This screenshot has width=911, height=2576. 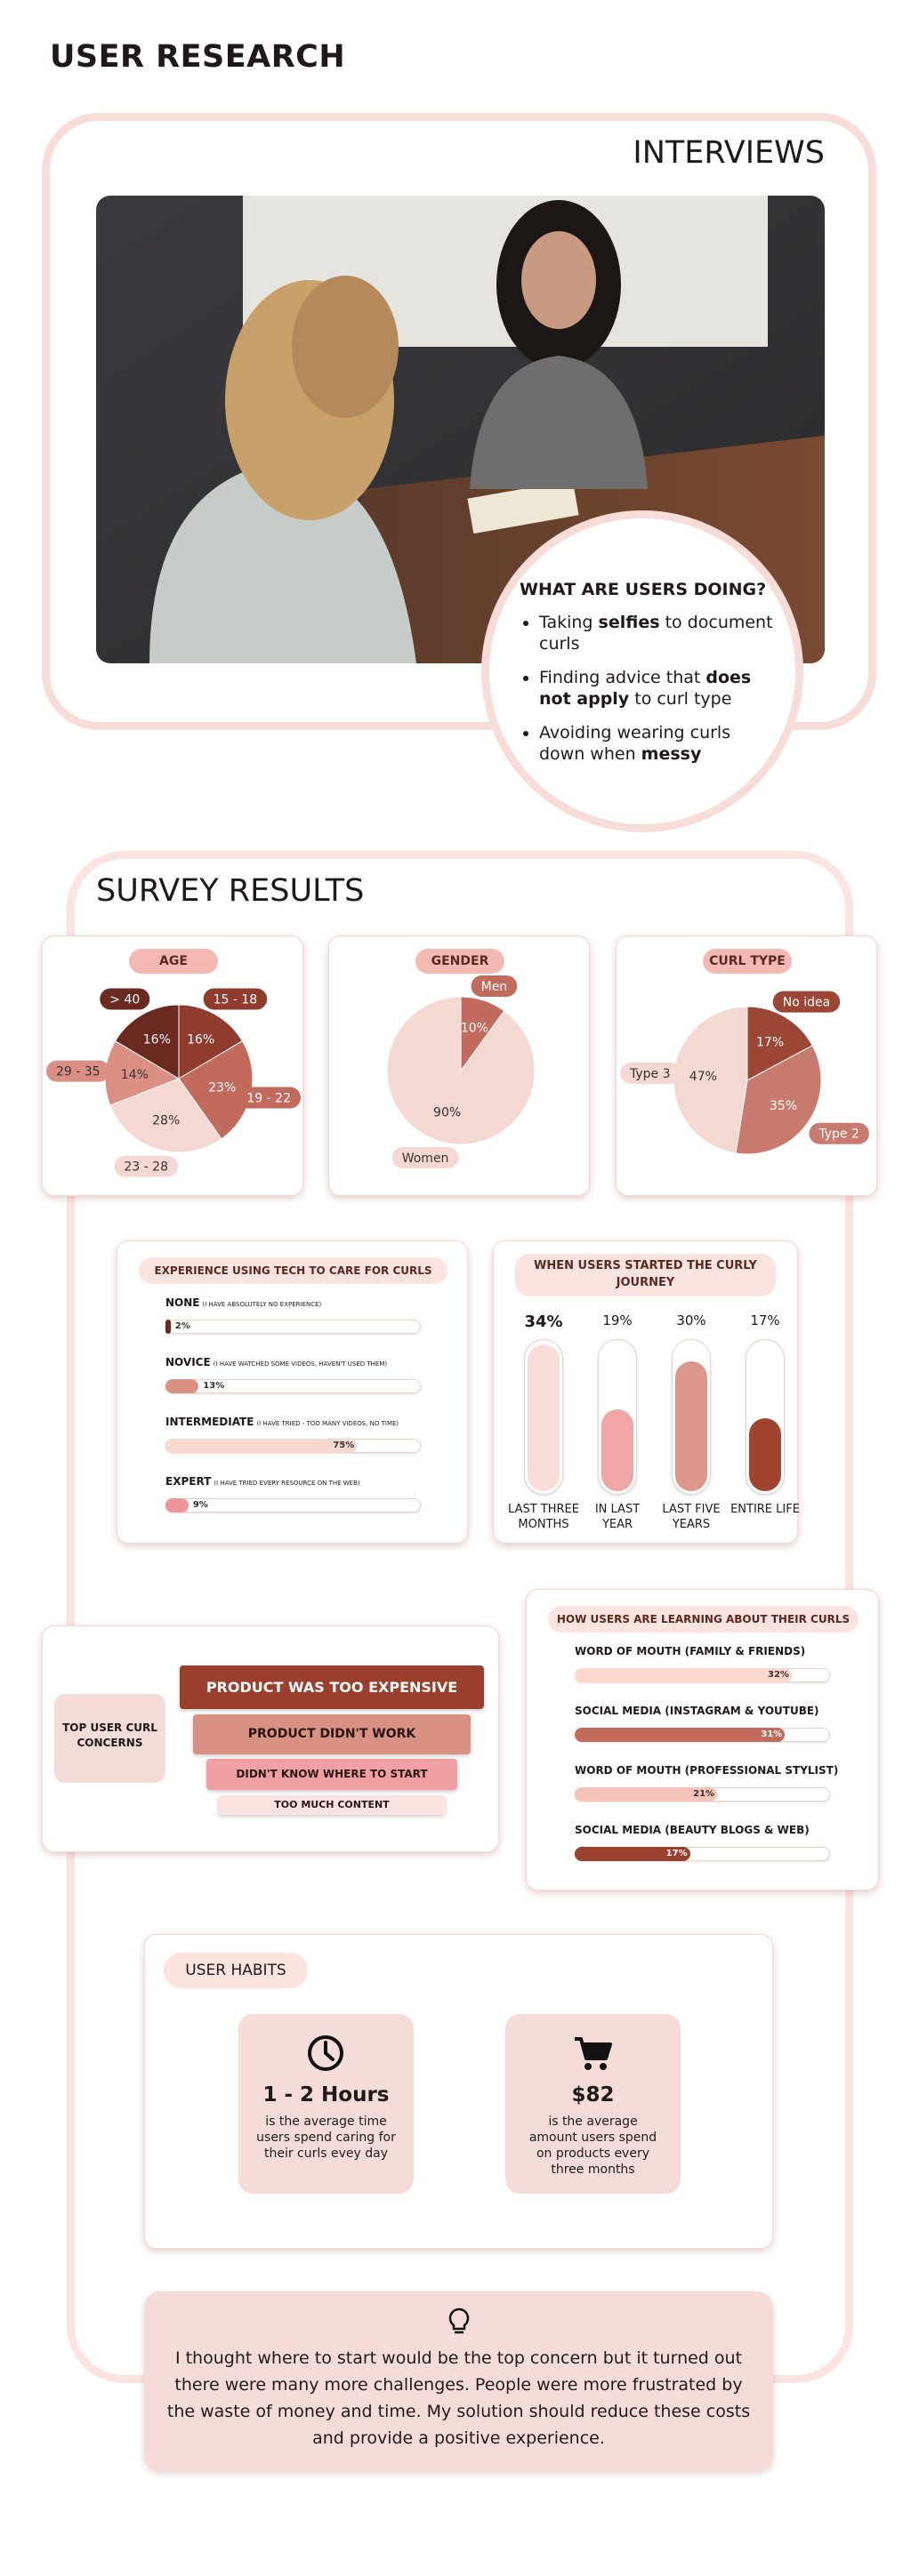 What do you see at coordinates (772, 1734) in the screenshot?
I see `bar-value-label: 31%` at bounding box center [772, 1734].